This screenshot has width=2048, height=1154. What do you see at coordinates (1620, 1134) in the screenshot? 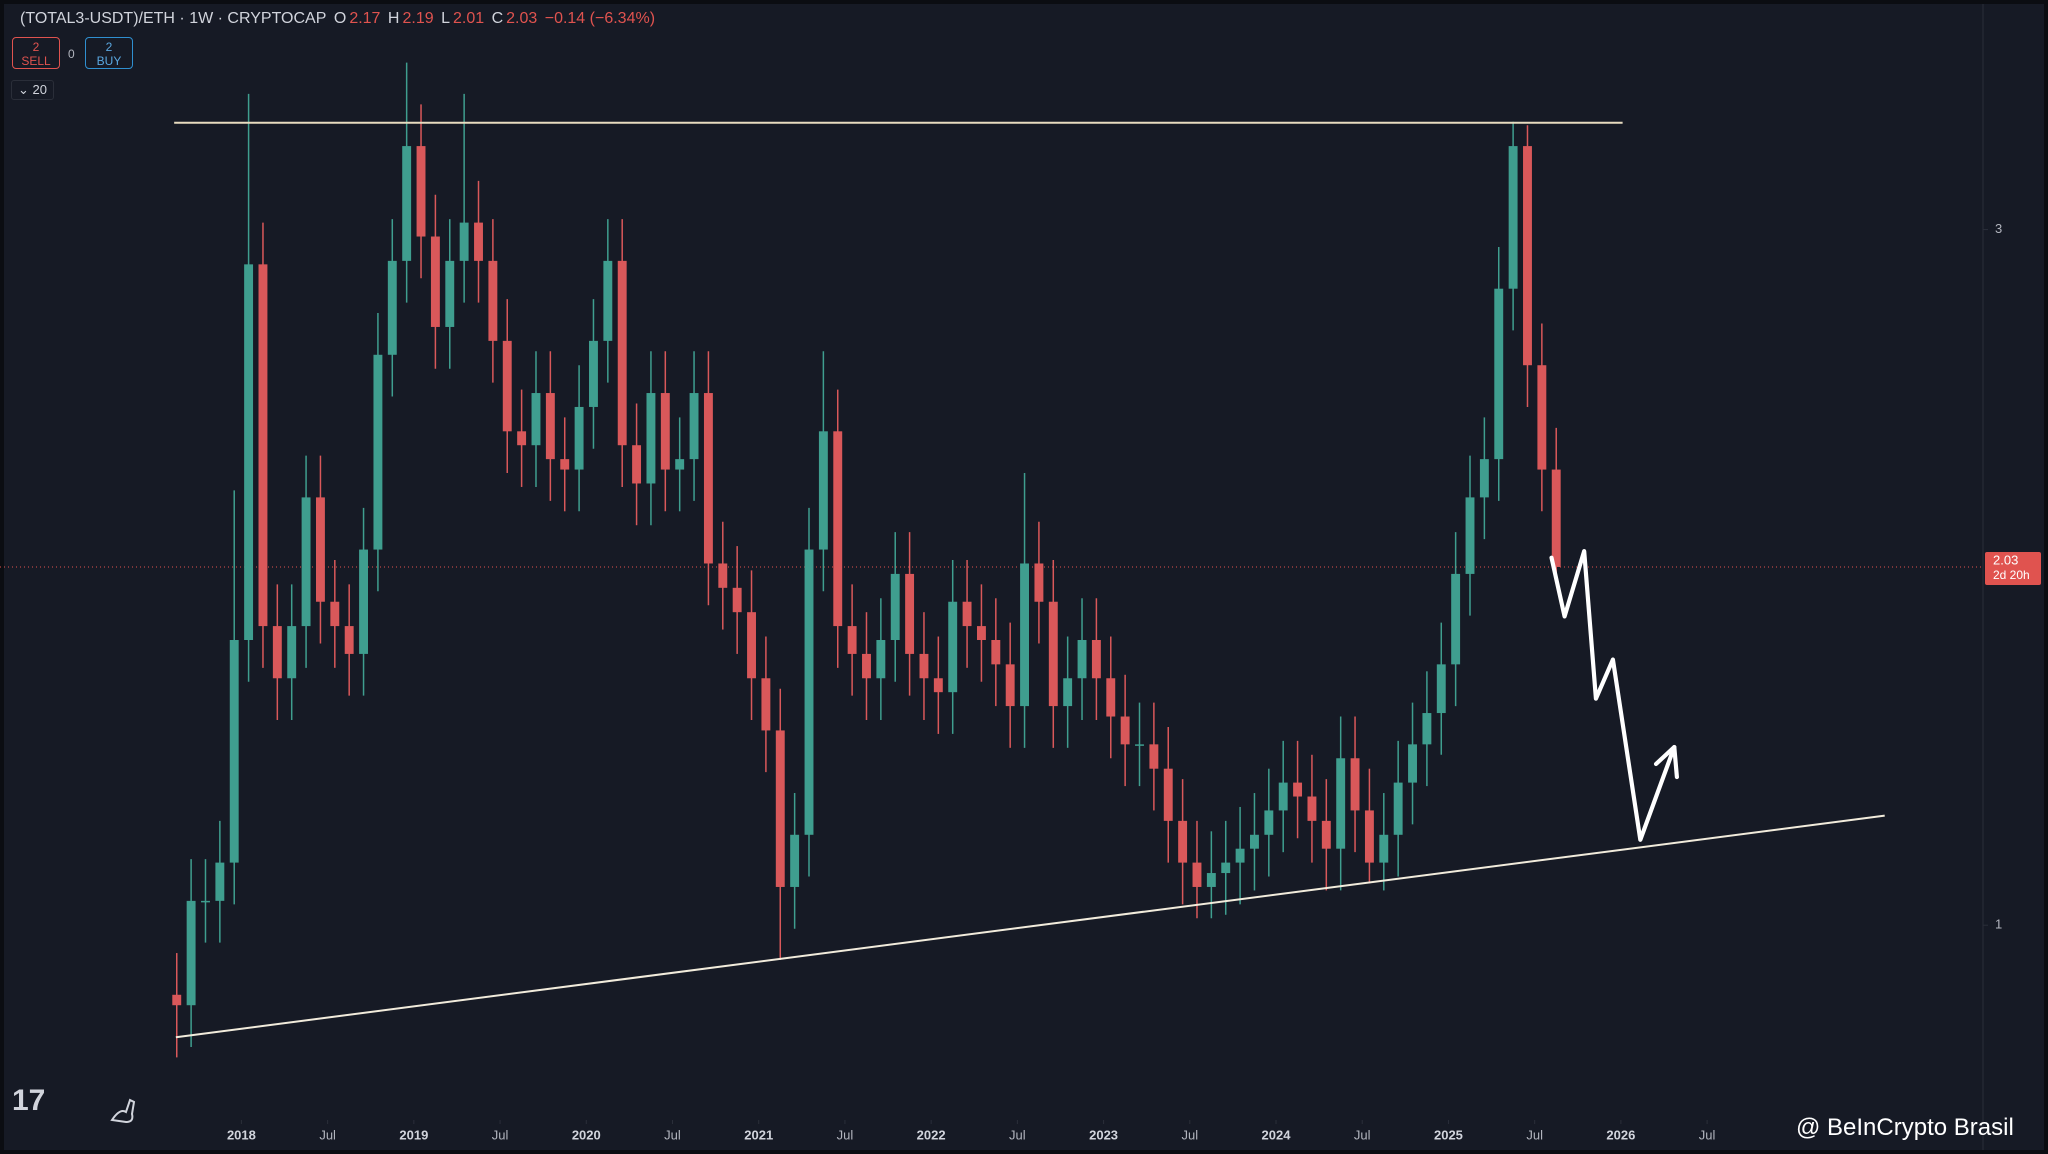
I see `x-tick-label: 2026` at bounding box center [1620, 1134].